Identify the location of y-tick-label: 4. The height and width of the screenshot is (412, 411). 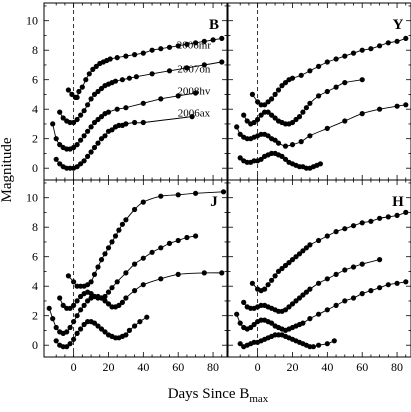
(35, 109).